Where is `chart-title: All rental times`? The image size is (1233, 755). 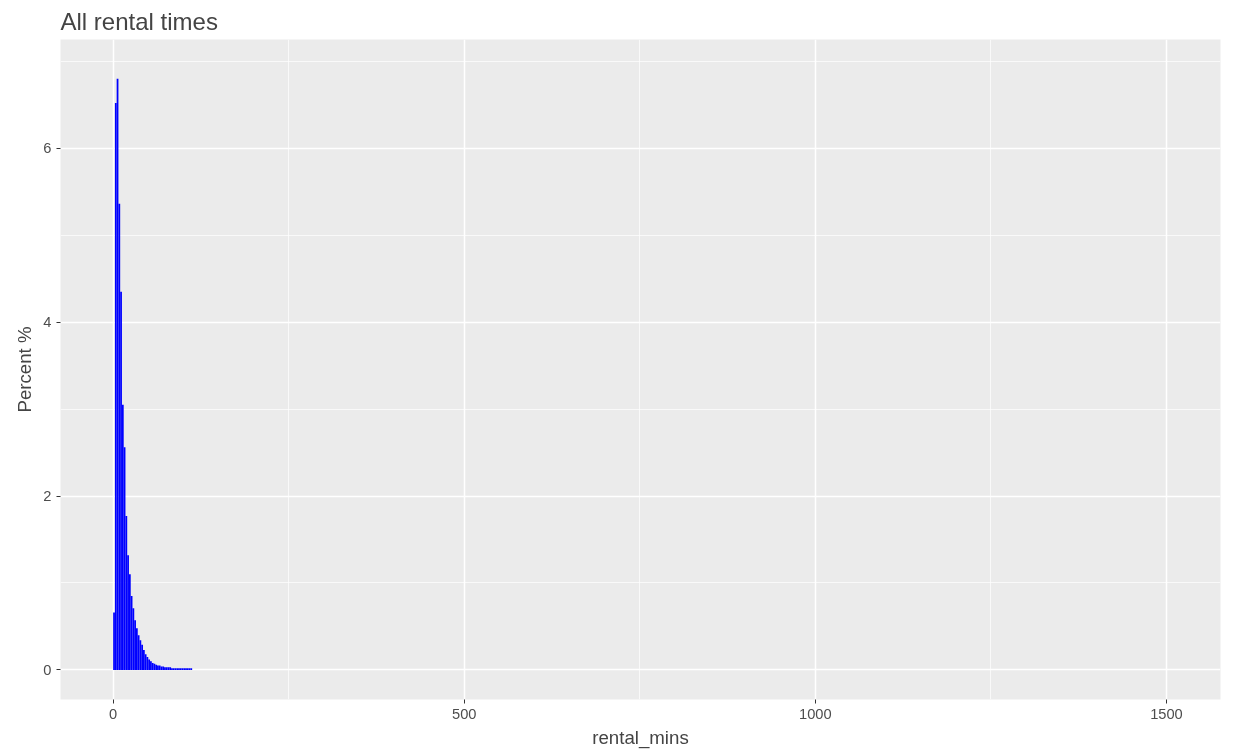
chart-title: All rental times is located at coordinates (139, 21).